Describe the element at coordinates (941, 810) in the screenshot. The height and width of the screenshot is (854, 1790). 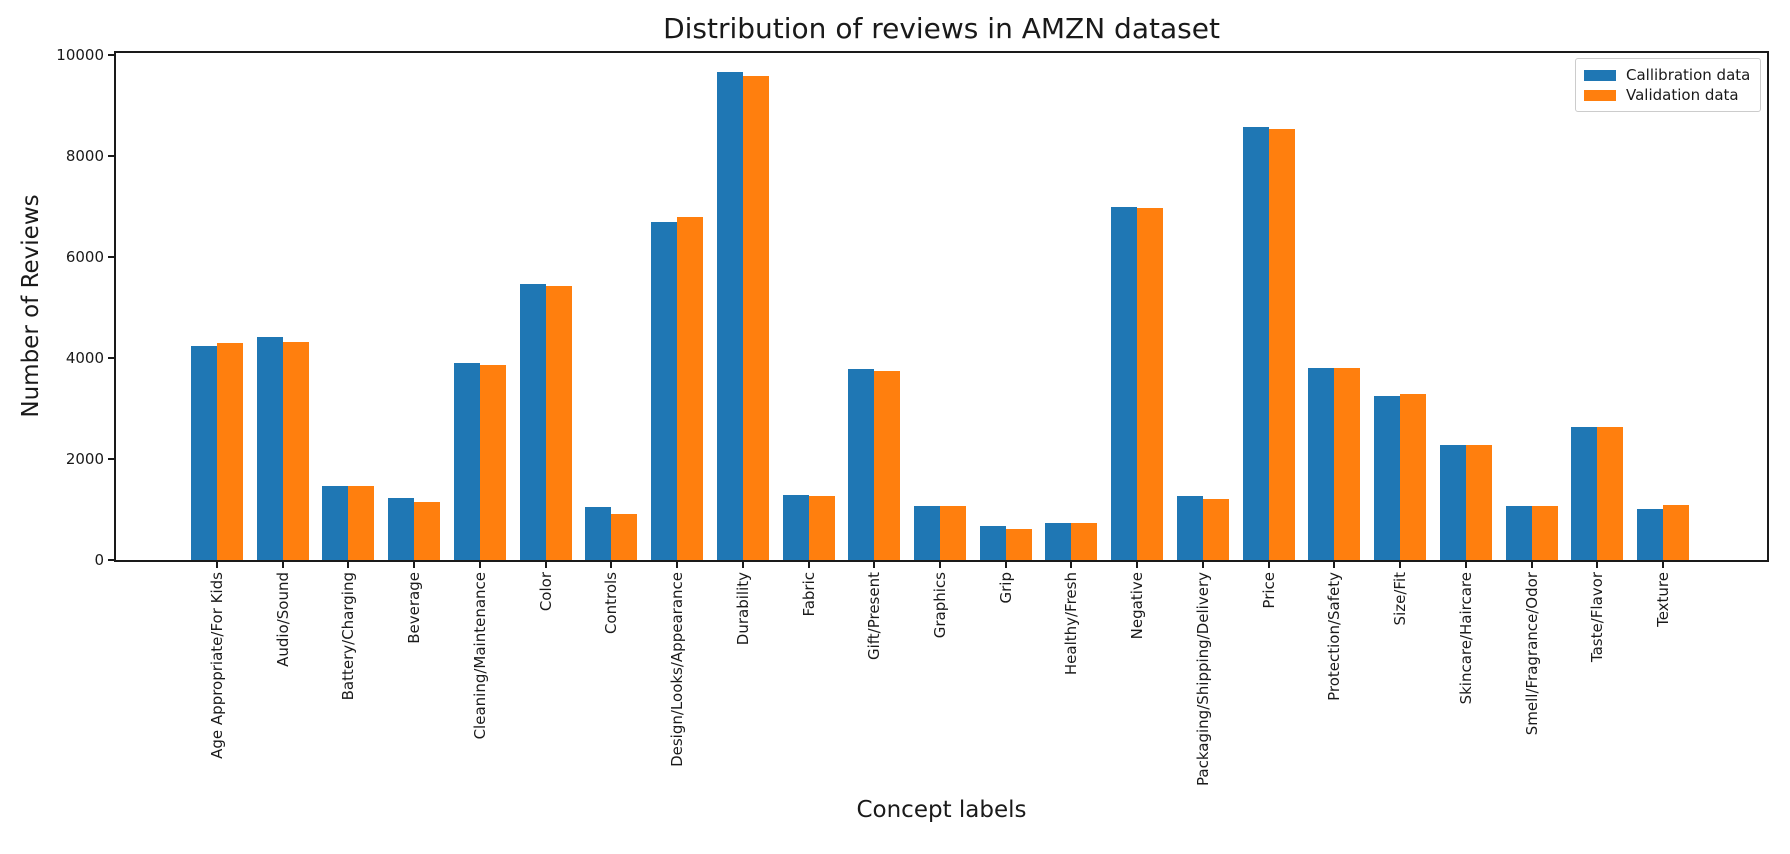
I see `x-axis-label: Concept labels` at that location.